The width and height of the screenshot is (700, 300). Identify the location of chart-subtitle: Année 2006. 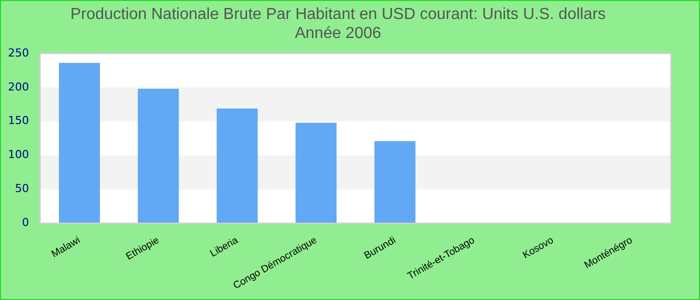
(338, 33).